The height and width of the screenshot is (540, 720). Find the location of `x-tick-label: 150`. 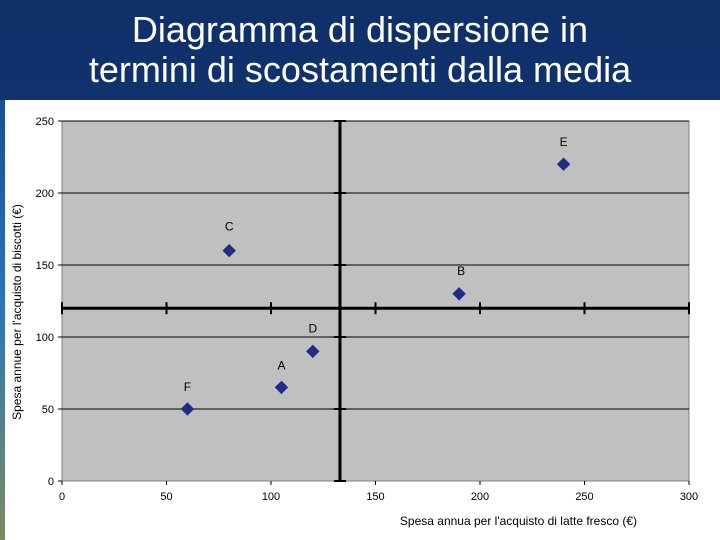

x-tick-label: 150 is located at coordinates (375, 497).